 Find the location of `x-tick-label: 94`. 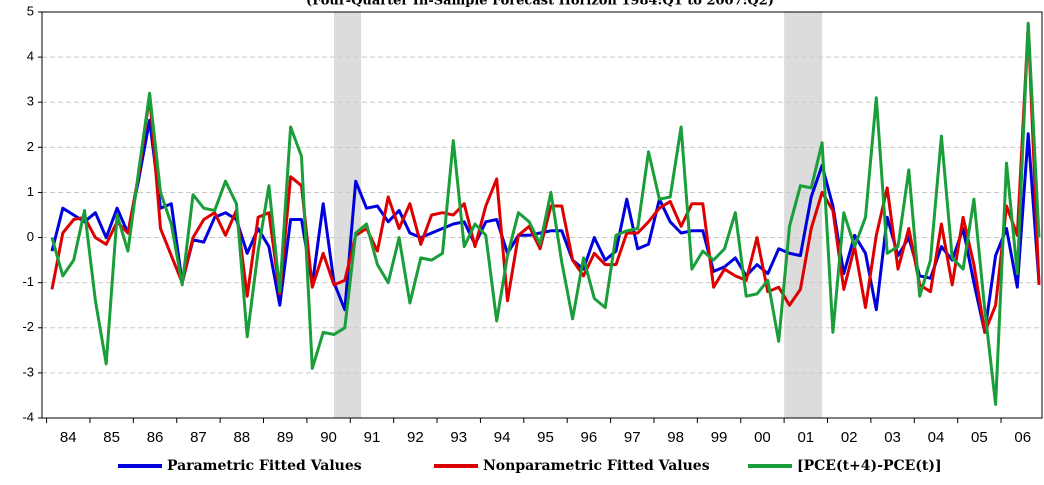

x-tick-label: 94 is located at coordinates (502, 437).